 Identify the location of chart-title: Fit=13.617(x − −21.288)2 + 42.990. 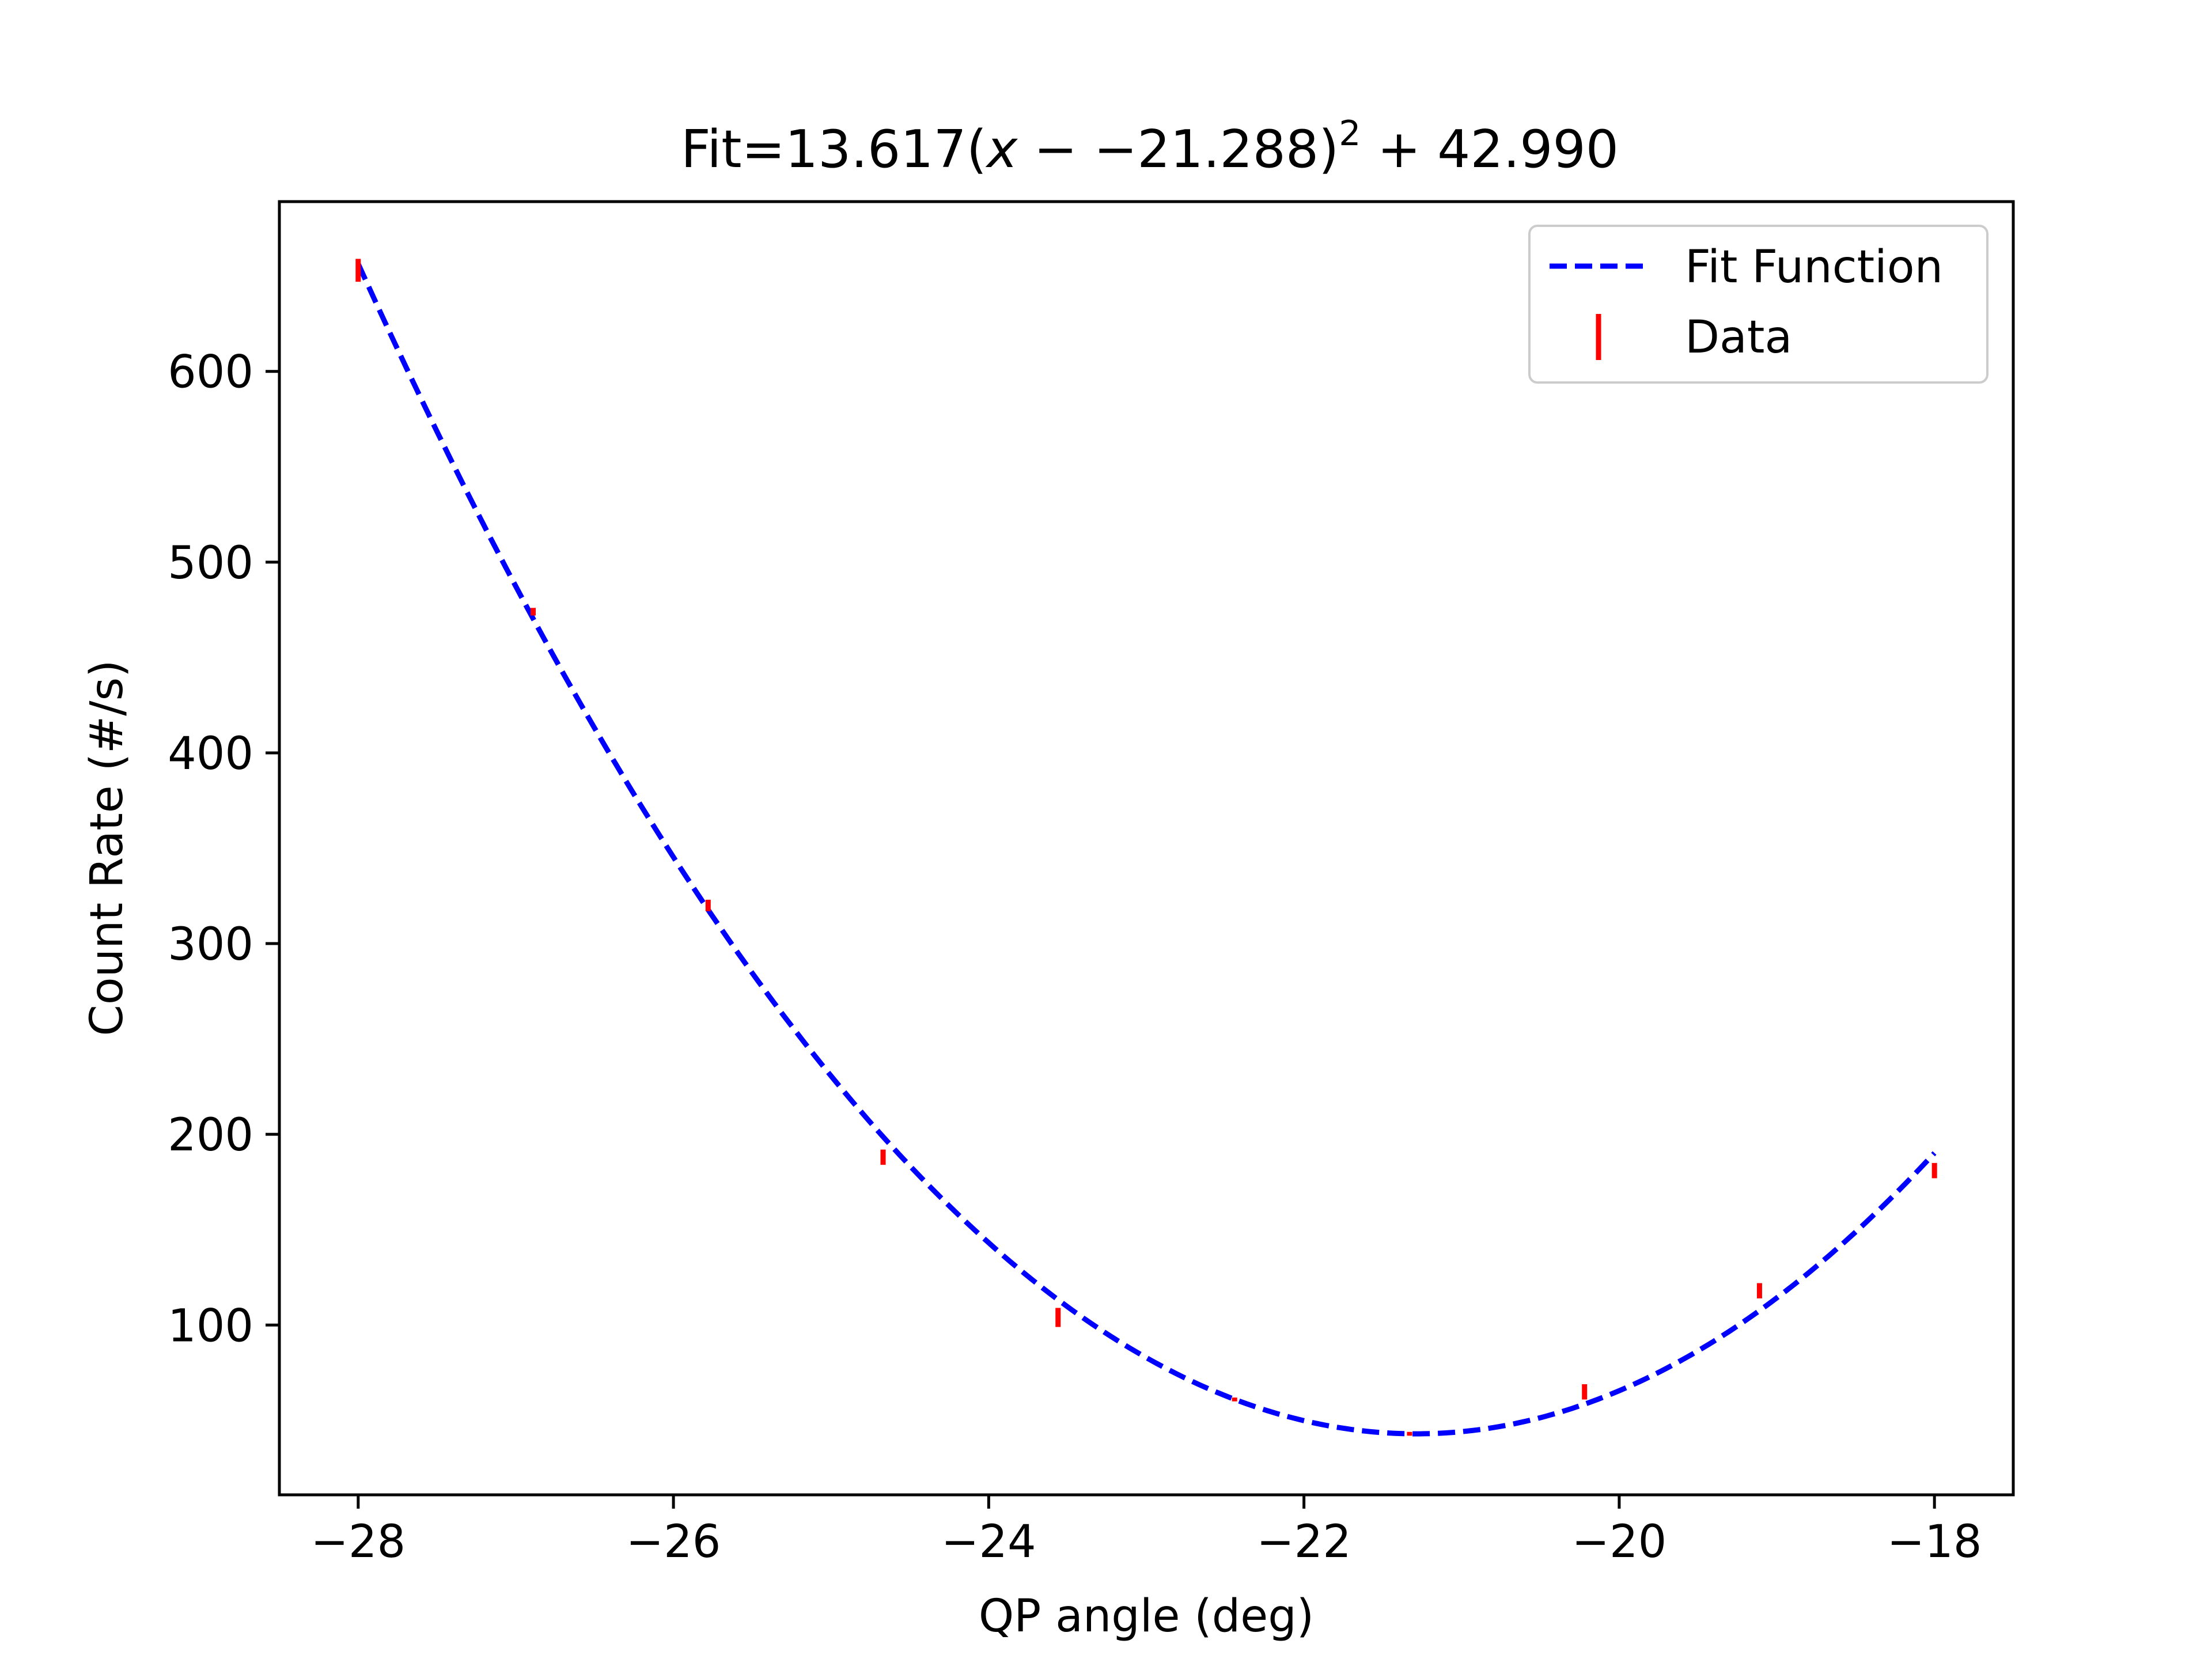
(1150, 146).